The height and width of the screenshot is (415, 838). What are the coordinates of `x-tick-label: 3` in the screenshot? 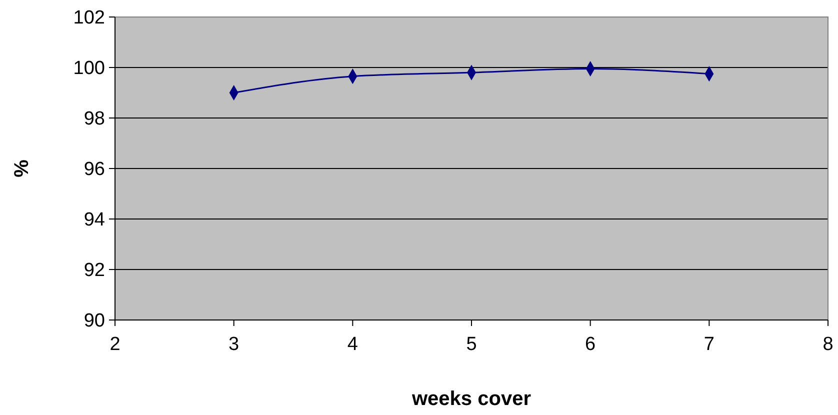 It's located at (234, 344).